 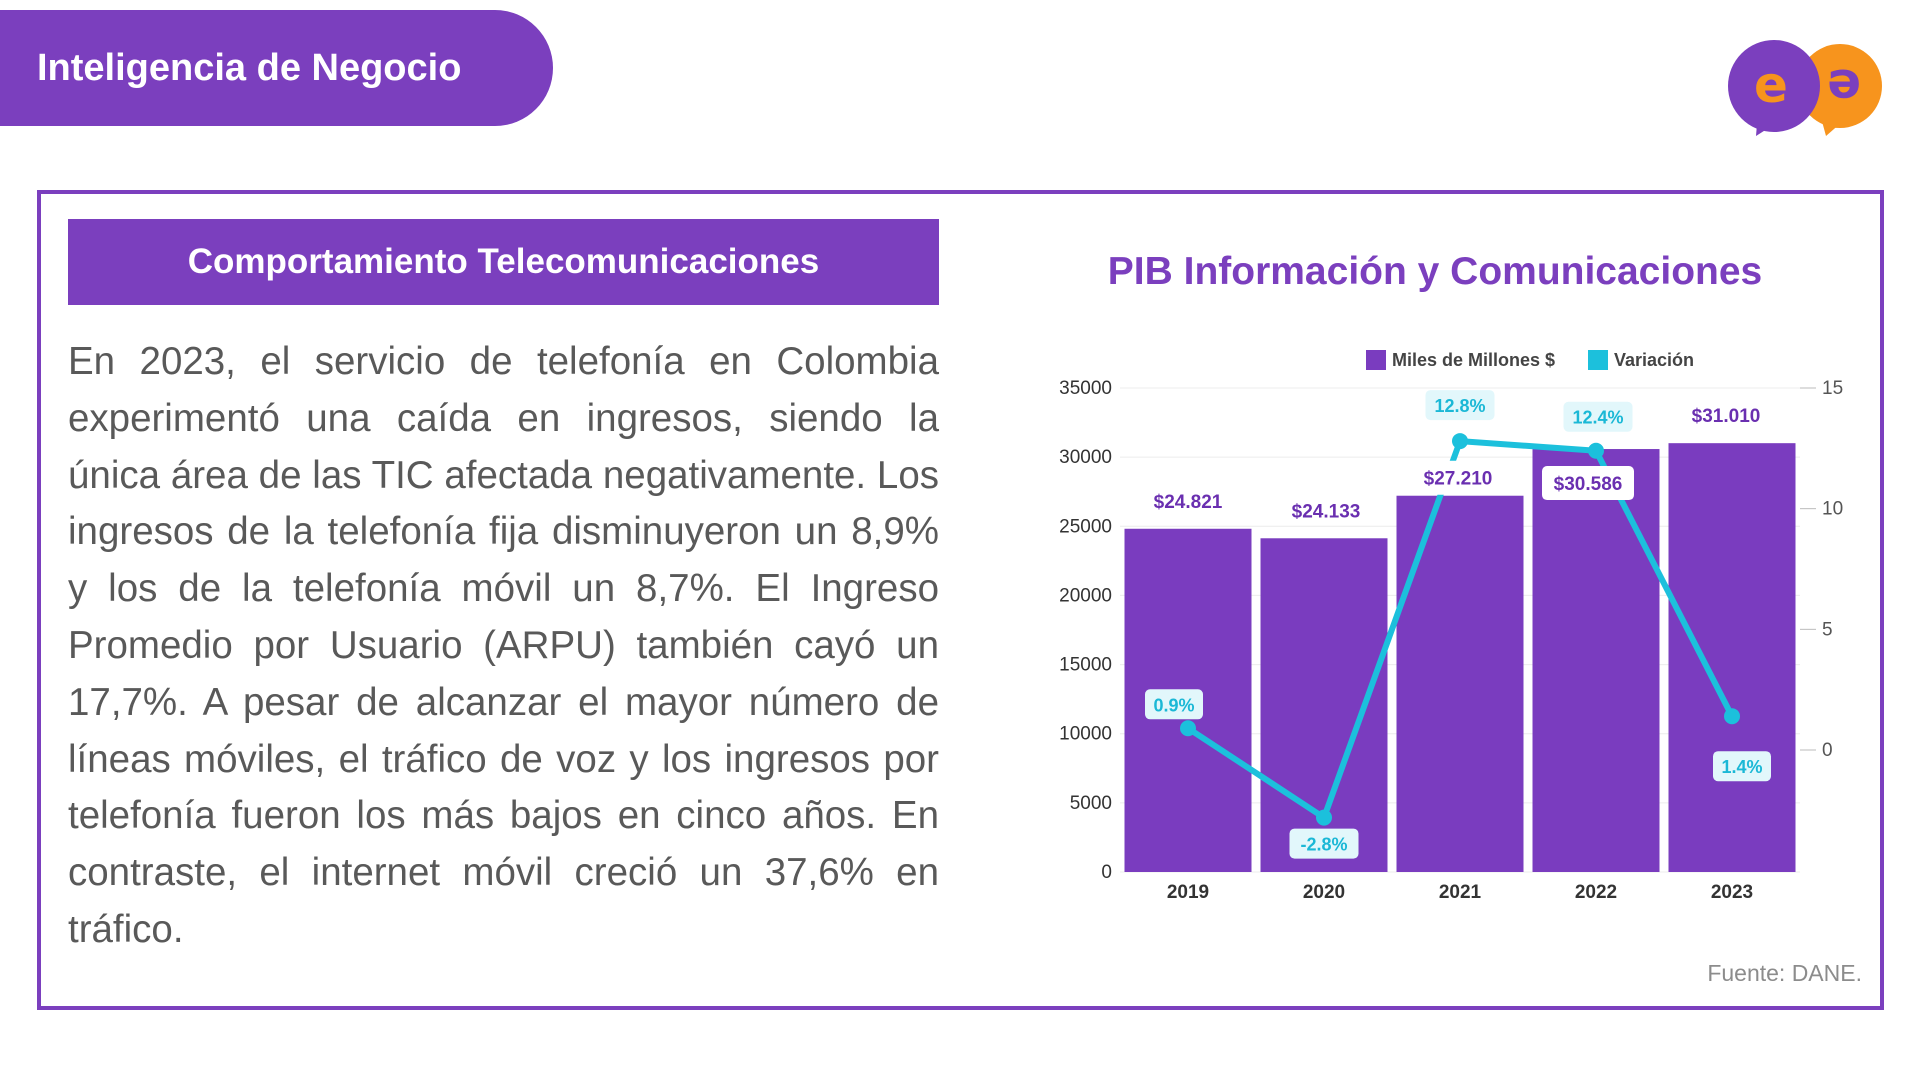 What do you see at coordinates (1654, 360) in the screenshot?
I see `legend-label-line: Variación` at bounding box center [1654, 360].